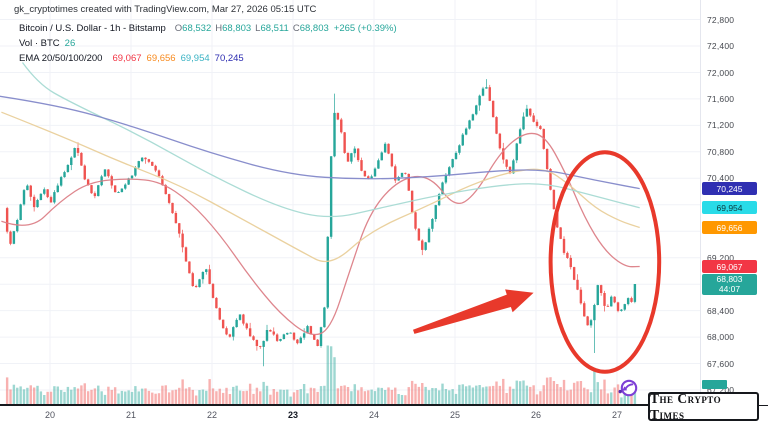  I want to click on ohlc-value: 68,532, so click(197, 28).